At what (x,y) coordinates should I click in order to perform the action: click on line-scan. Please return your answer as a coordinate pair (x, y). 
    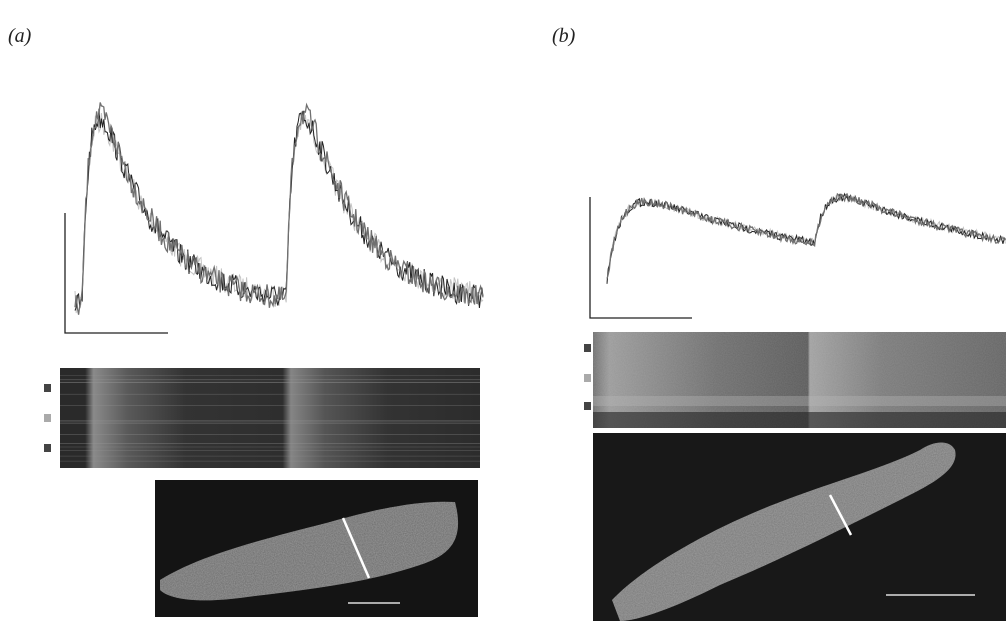
    Looking at the image, I should click on (270, 418).